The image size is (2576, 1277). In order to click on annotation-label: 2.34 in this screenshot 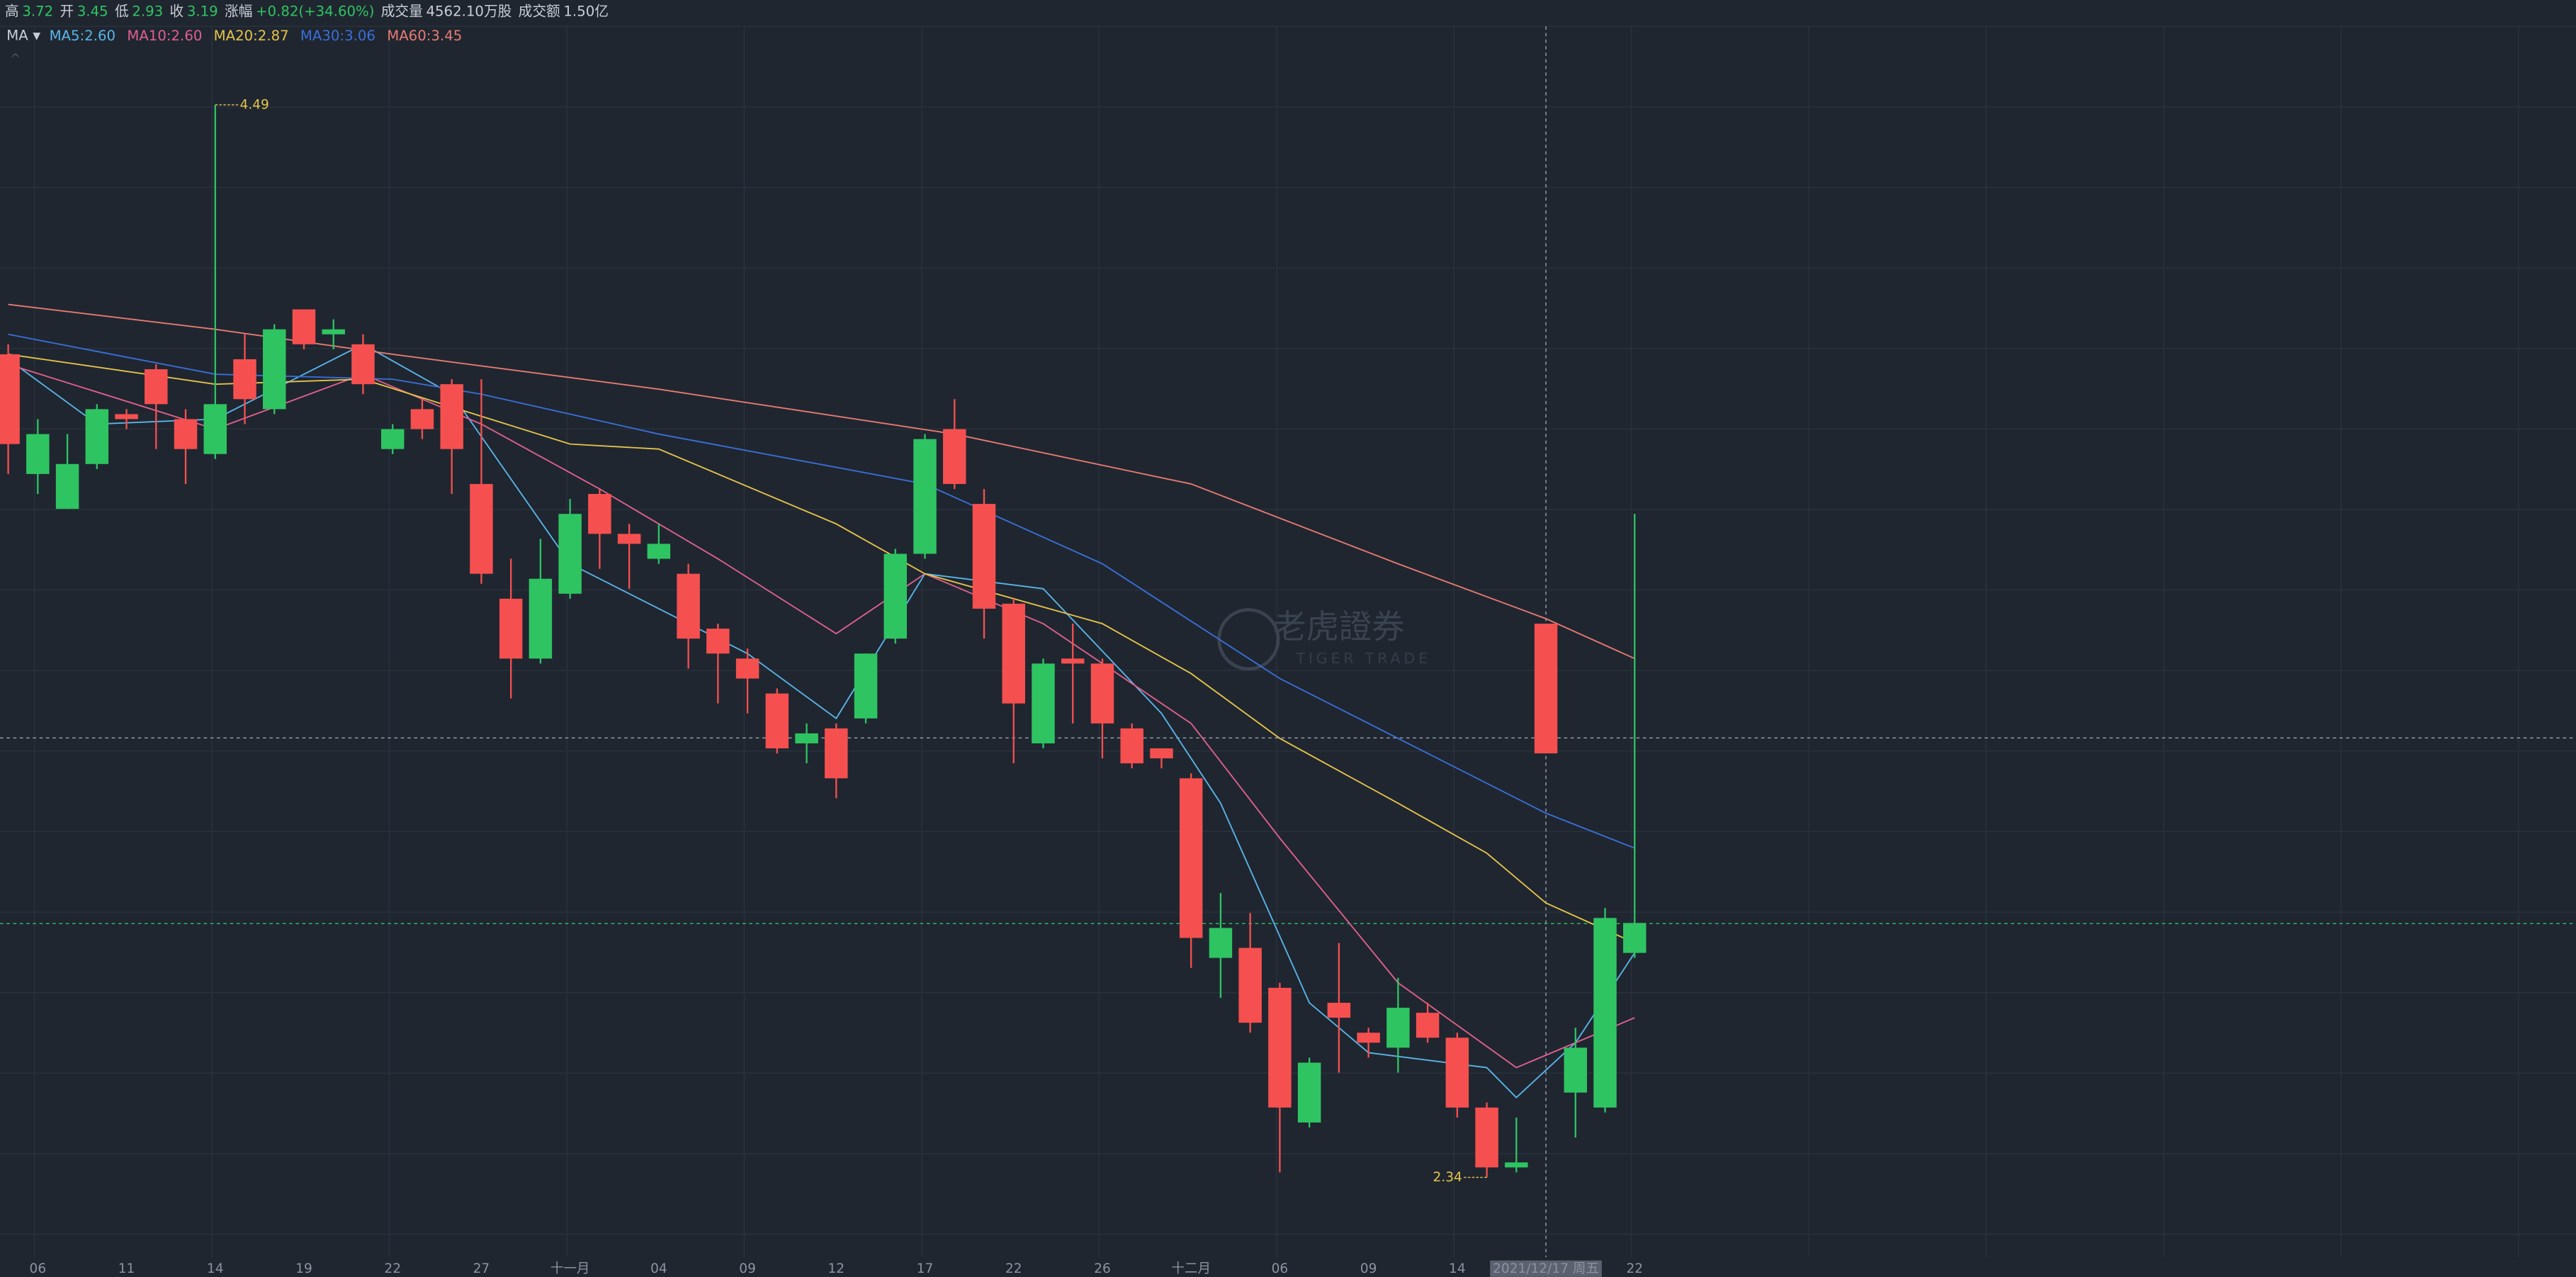, I will do `click(1447, 1177)`.